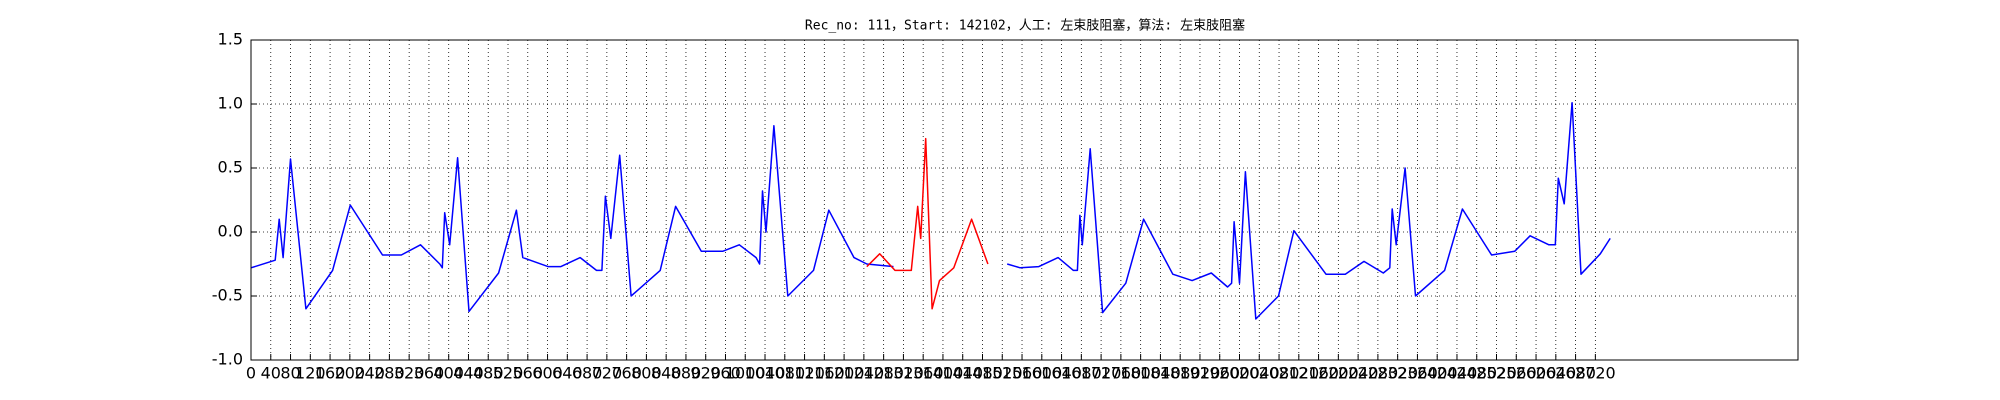  Describe the element at coordinates (784, 373) in the screenshot. I see `x-tick-label: 1080` at that location.